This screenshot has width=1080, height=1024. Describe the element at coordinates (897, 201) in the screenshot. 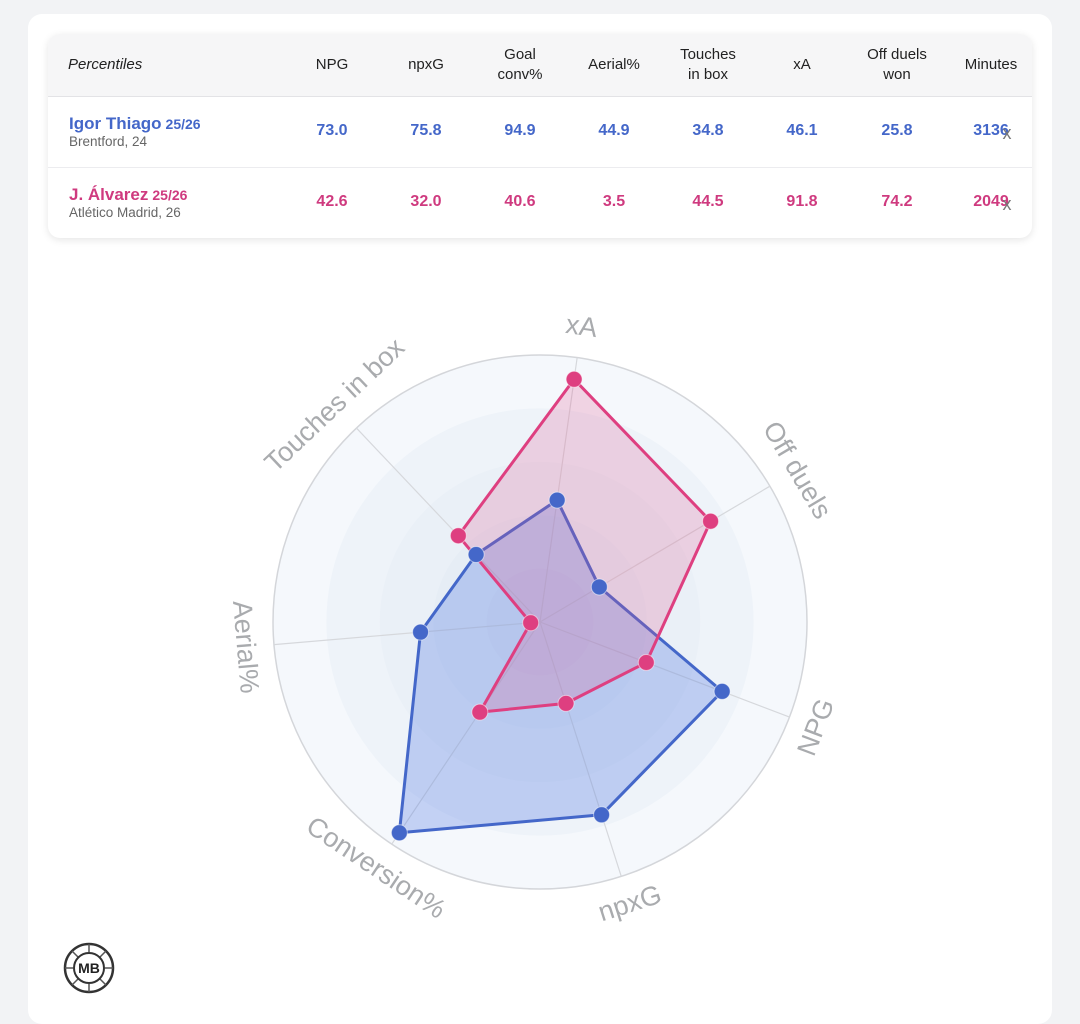

I see `value-off_duels: 74.2` at that location.